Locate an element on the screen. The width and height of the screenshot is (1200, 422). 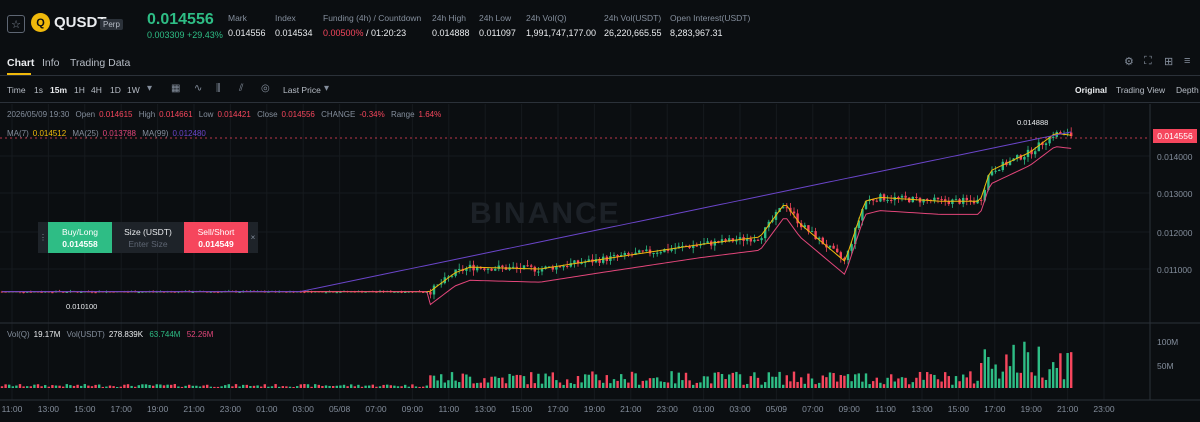
size-input: Size (USDT) Enter Size is located at coordinates (148, 237).